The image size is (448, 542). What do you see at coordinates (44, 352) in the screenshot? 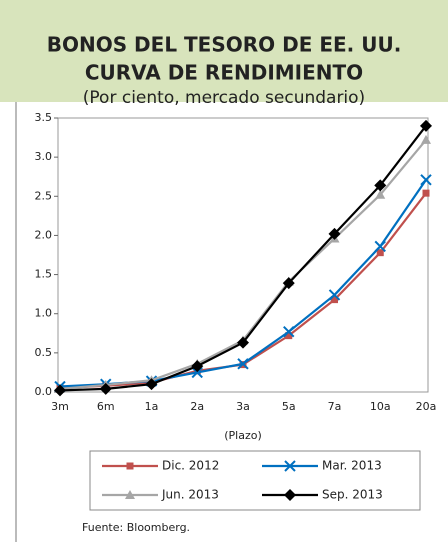
I see `y-tick-label: 0.5` at bounding box center [44, 352].